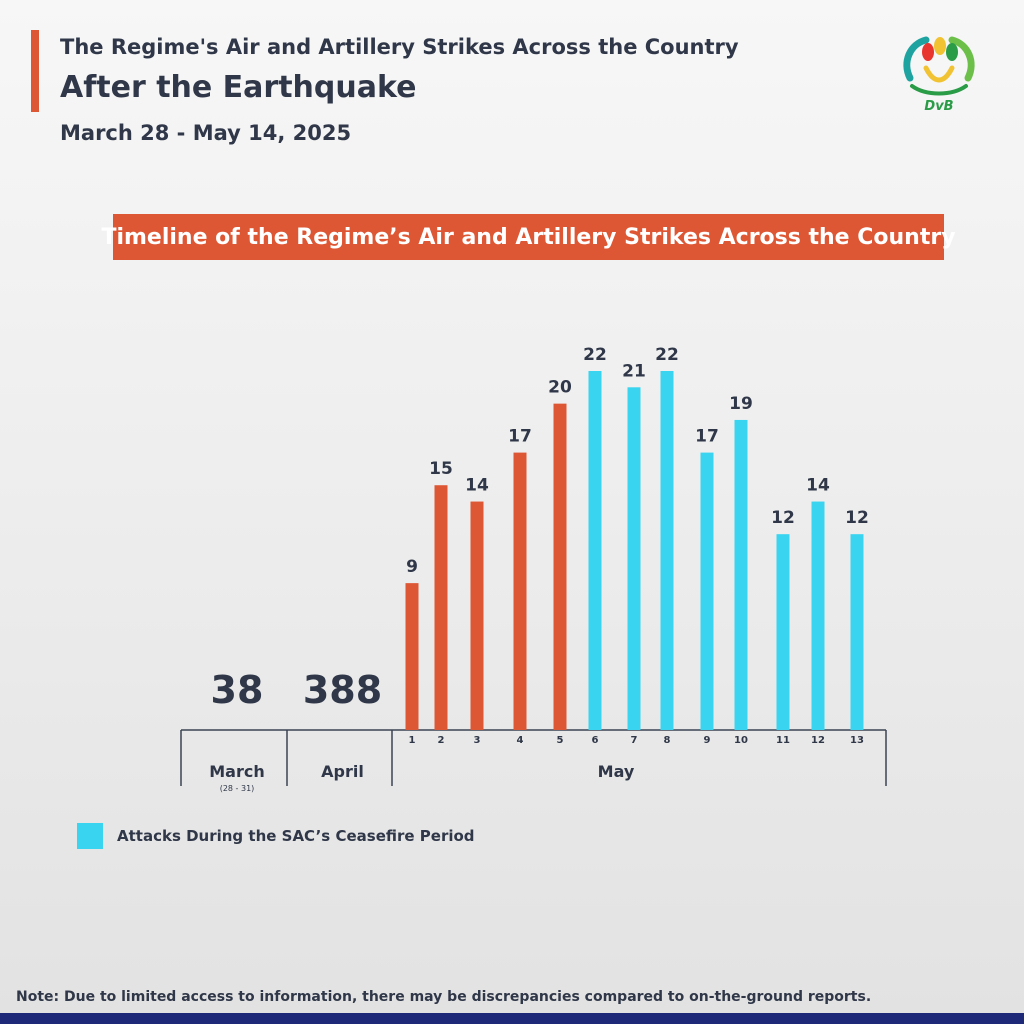  What do you see at coordinates (595, 355) in the screenshot?
I see `bar-value-label-may-6: 22` at bounding box center [595, 355].